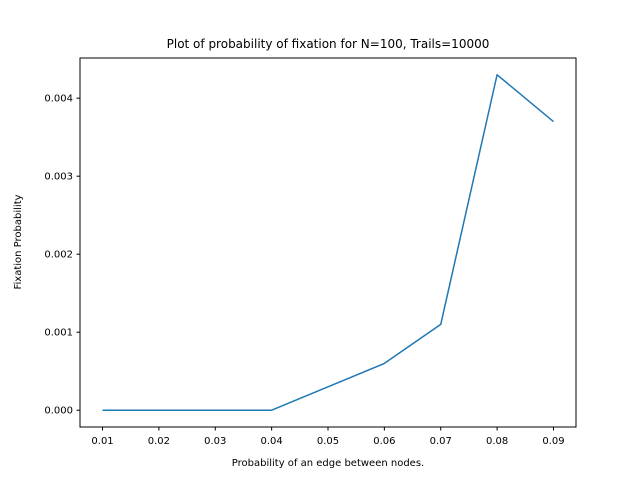  Describe the element at coordinates (328, 441) in the screenshot. I see `x-tick-label: 0.05` at that location.